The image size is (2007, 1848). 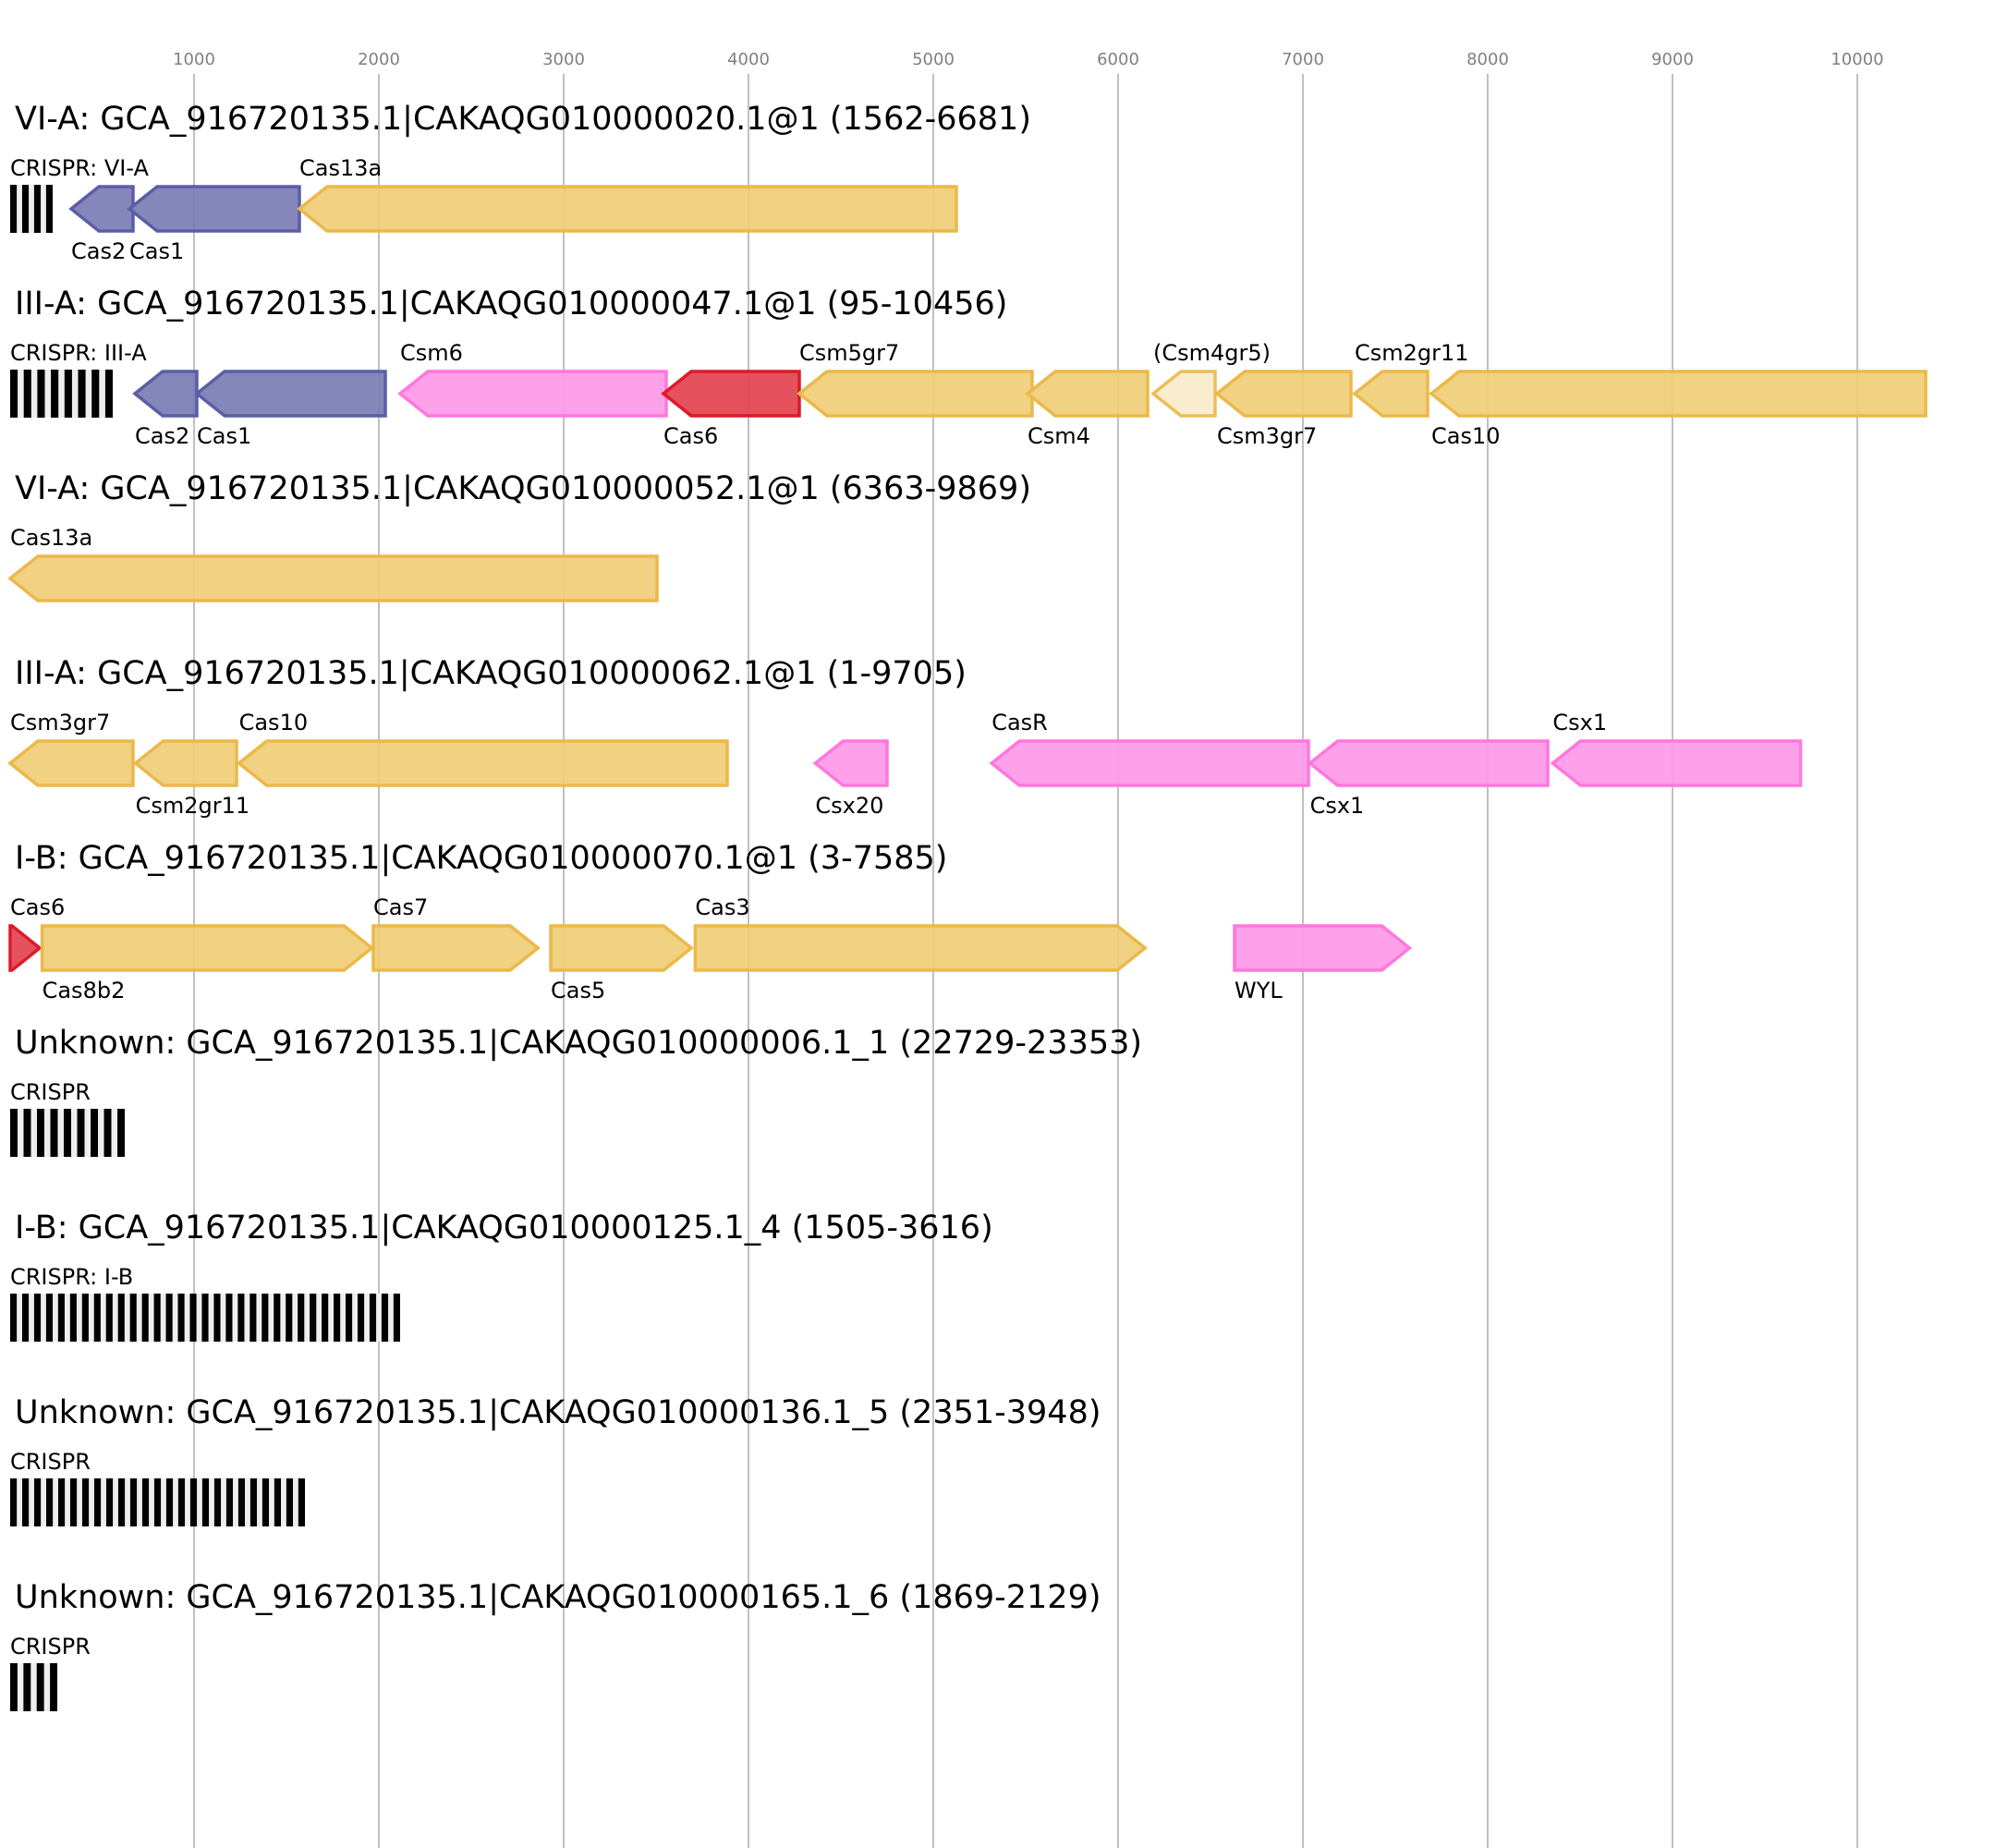 I want to click on gene-csx1: Csx1, so click(x=1429, y=779).